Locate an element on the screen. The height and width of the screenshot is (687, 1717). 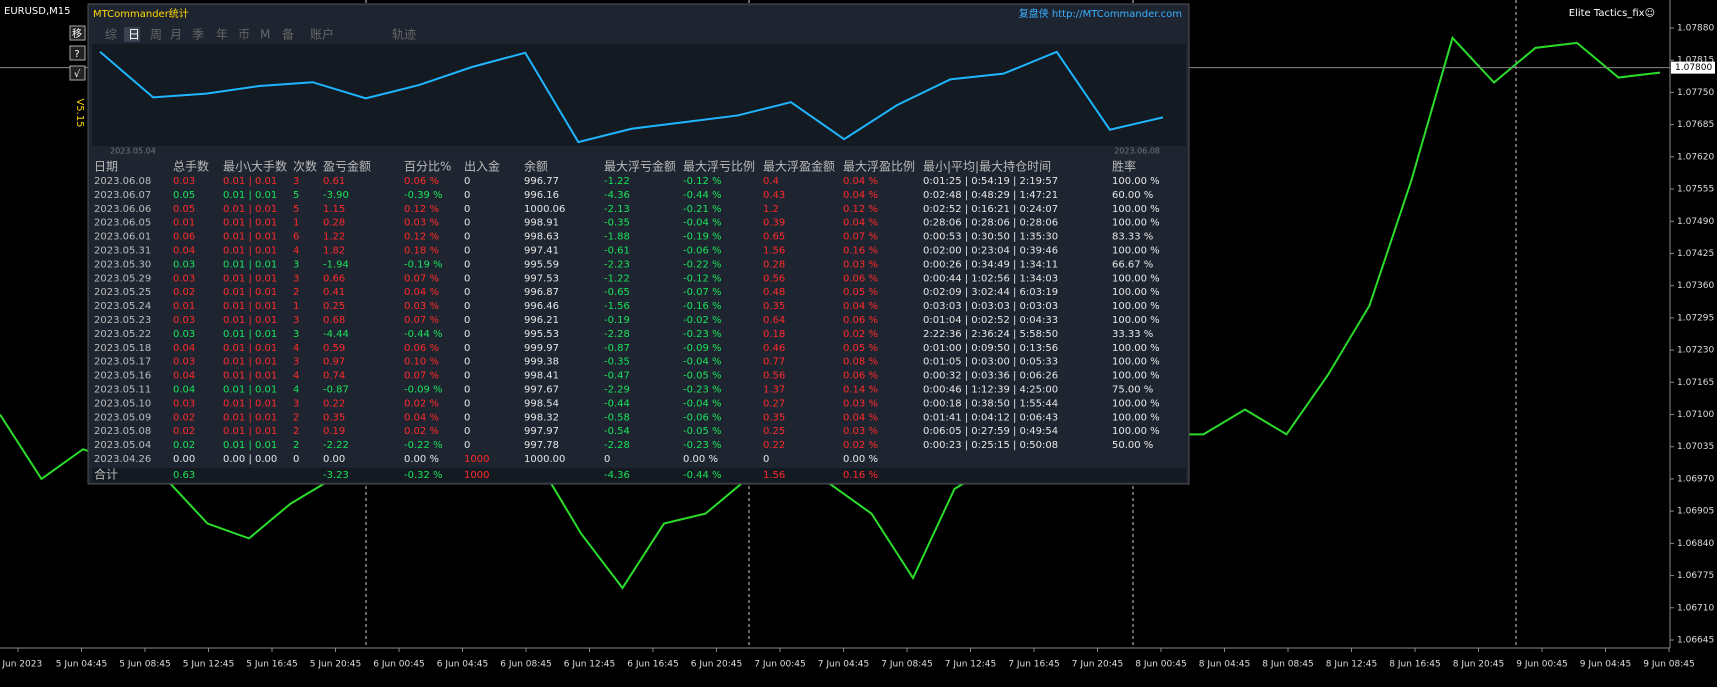
cell: 0.06 is located at coordinates (184, 237).